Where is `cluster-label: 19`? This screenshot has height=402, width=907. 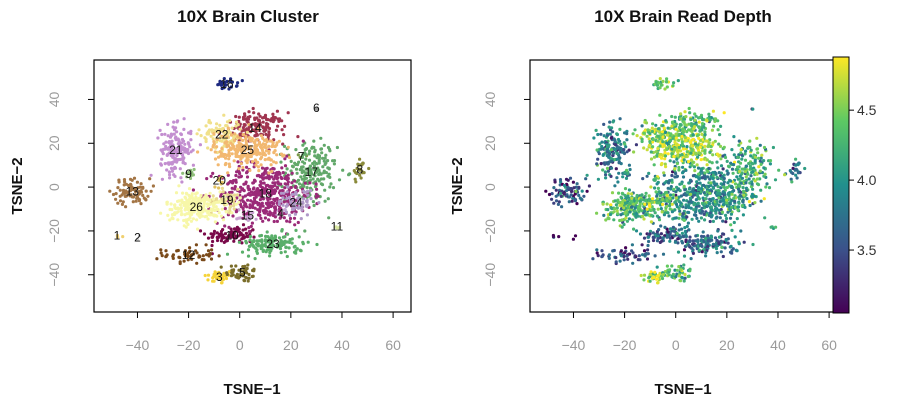 cluster-label: 19 is located at coordinates (227, 200).